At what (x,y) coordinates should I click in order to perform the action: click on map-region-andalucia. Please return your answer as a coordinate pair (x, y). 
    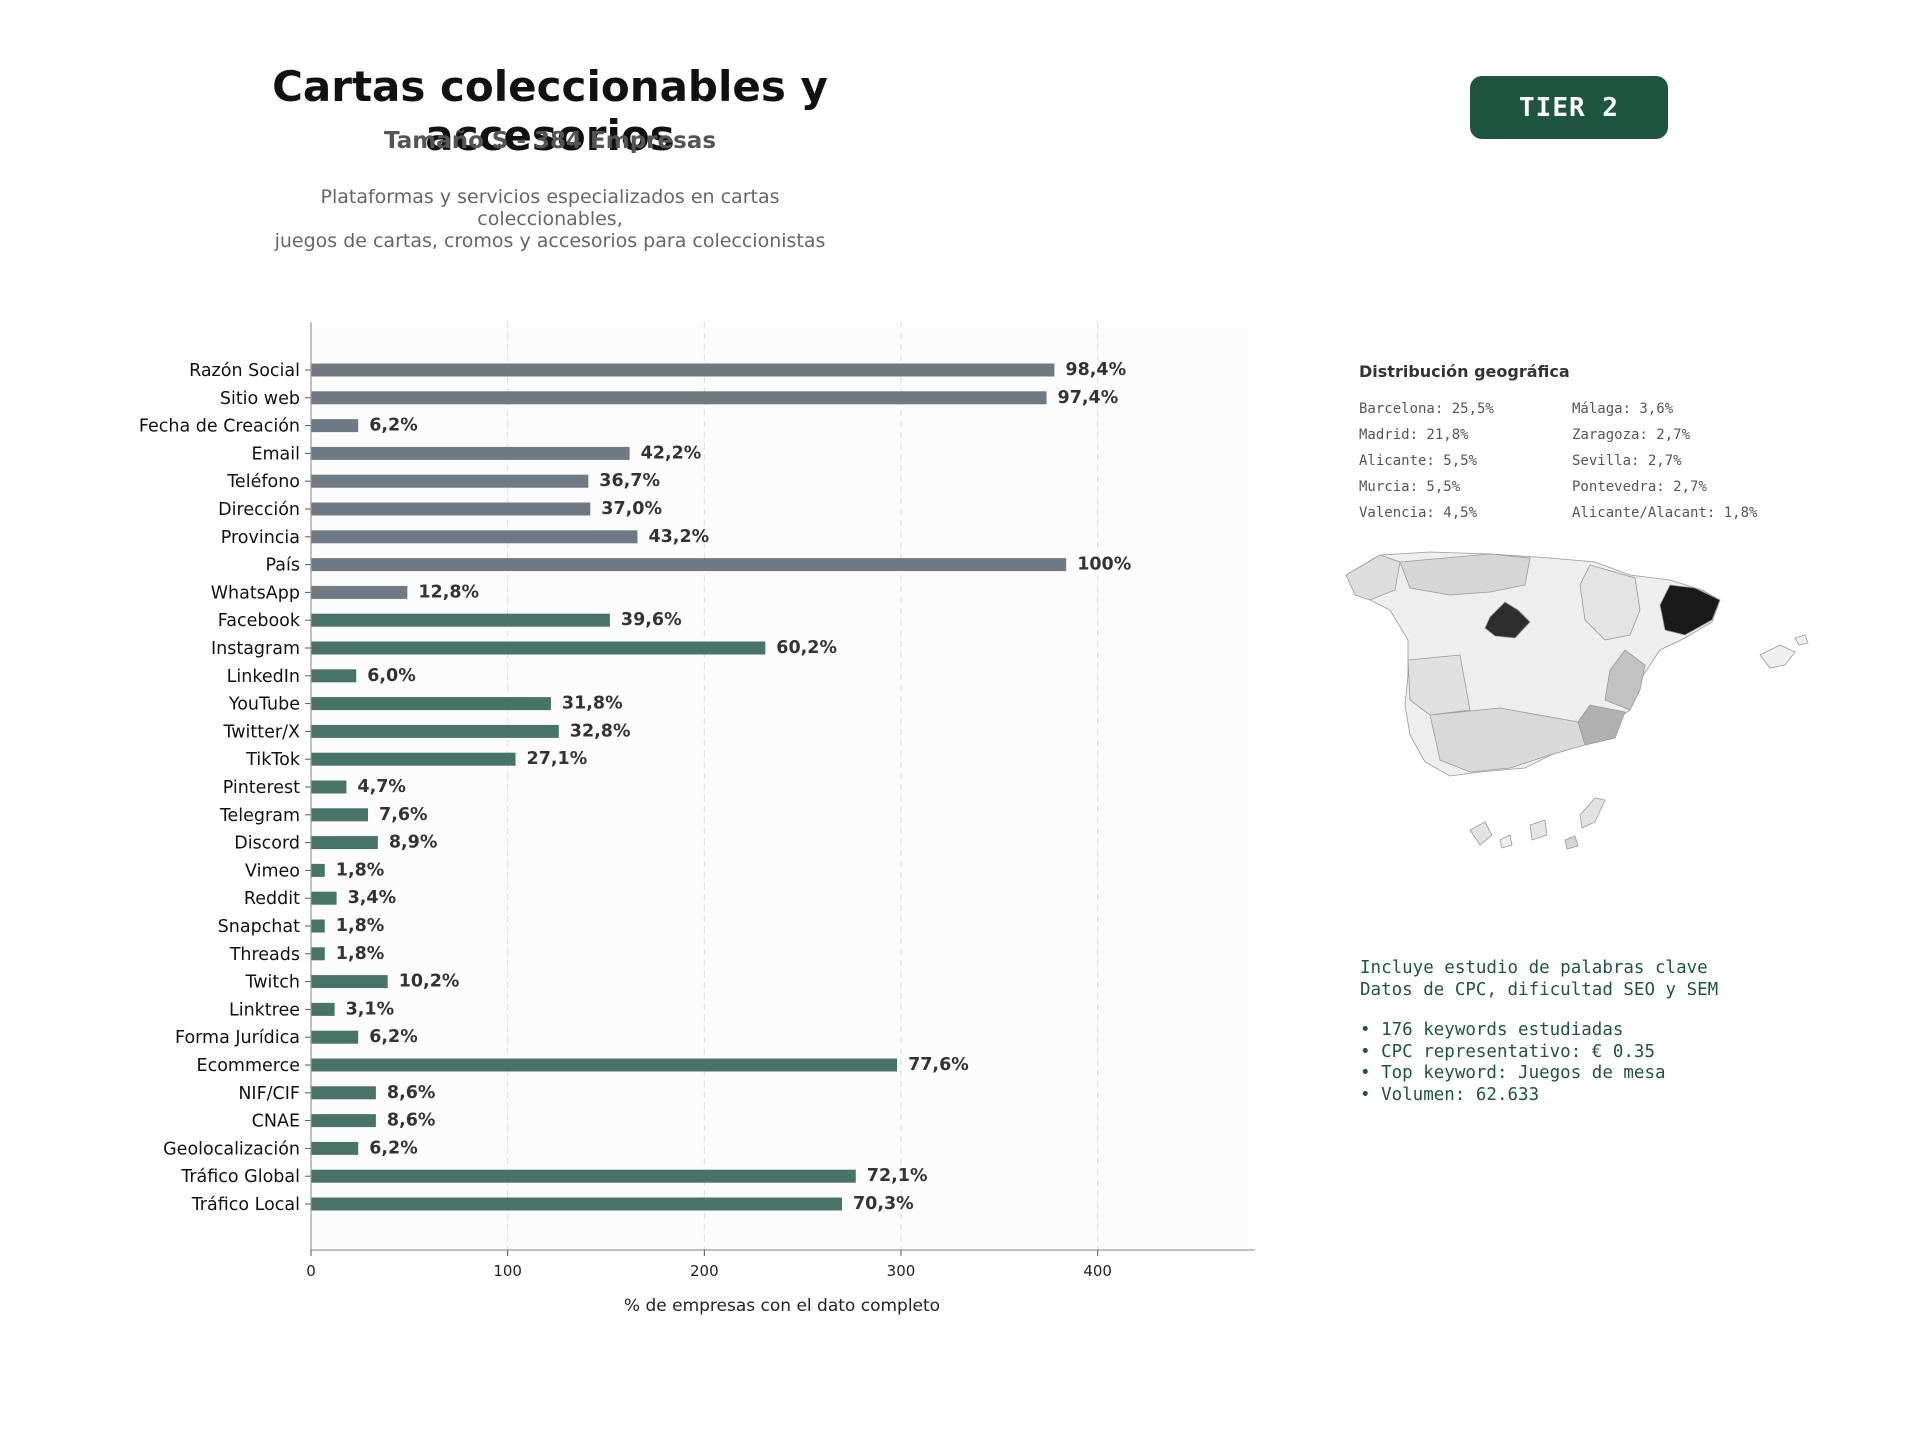
    Looking at the image, I should click on (1507, 740).